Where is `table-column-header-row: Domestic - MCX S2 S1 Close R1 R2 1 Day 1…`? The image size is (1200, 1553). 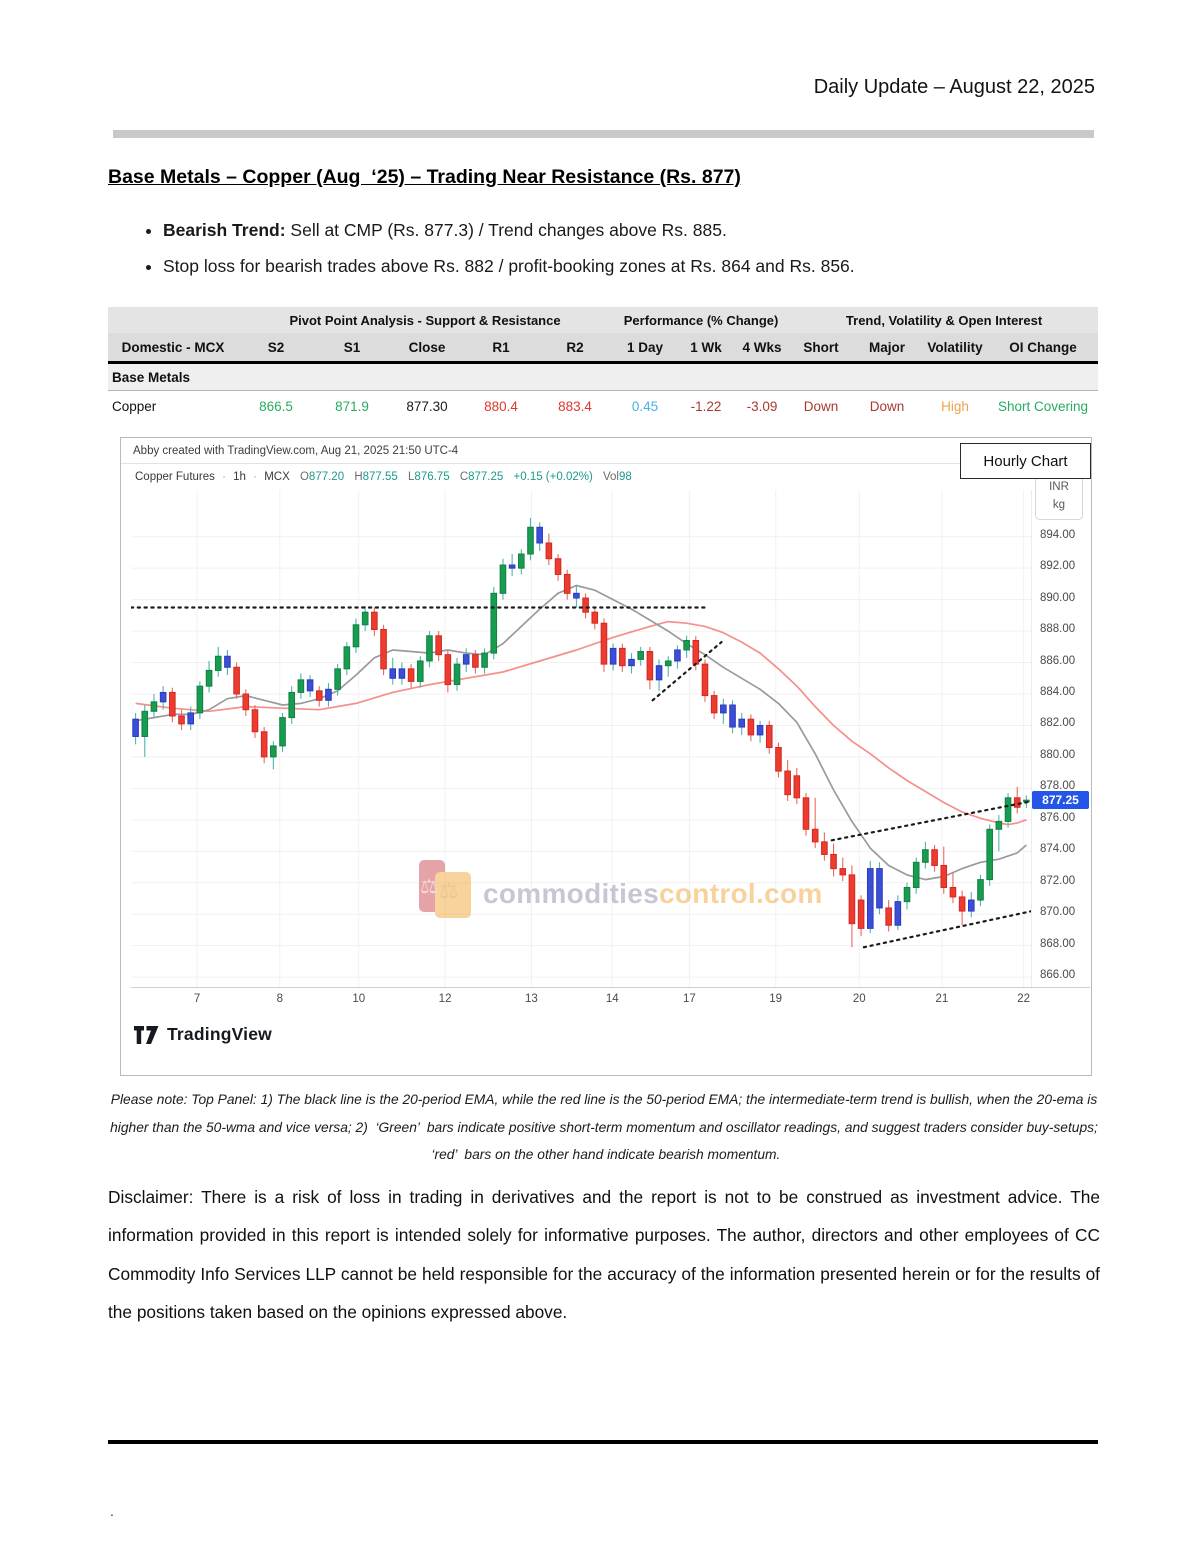
table-column-header-row: Domestic - MCX S2 S1 Close R1 R2 1 Day 1… is located at coordinates (603, 348).